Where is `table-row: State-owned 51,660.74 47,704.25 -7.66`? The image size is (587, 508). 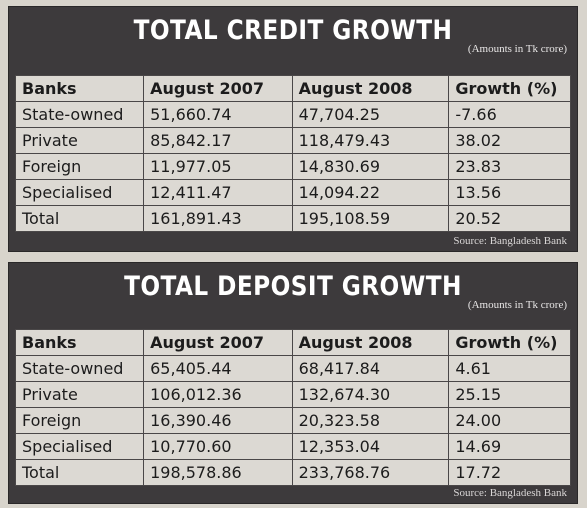
table-row: State-owned 51,660.74 47,704.25 -7.66 is located at coordinates (292, 114).